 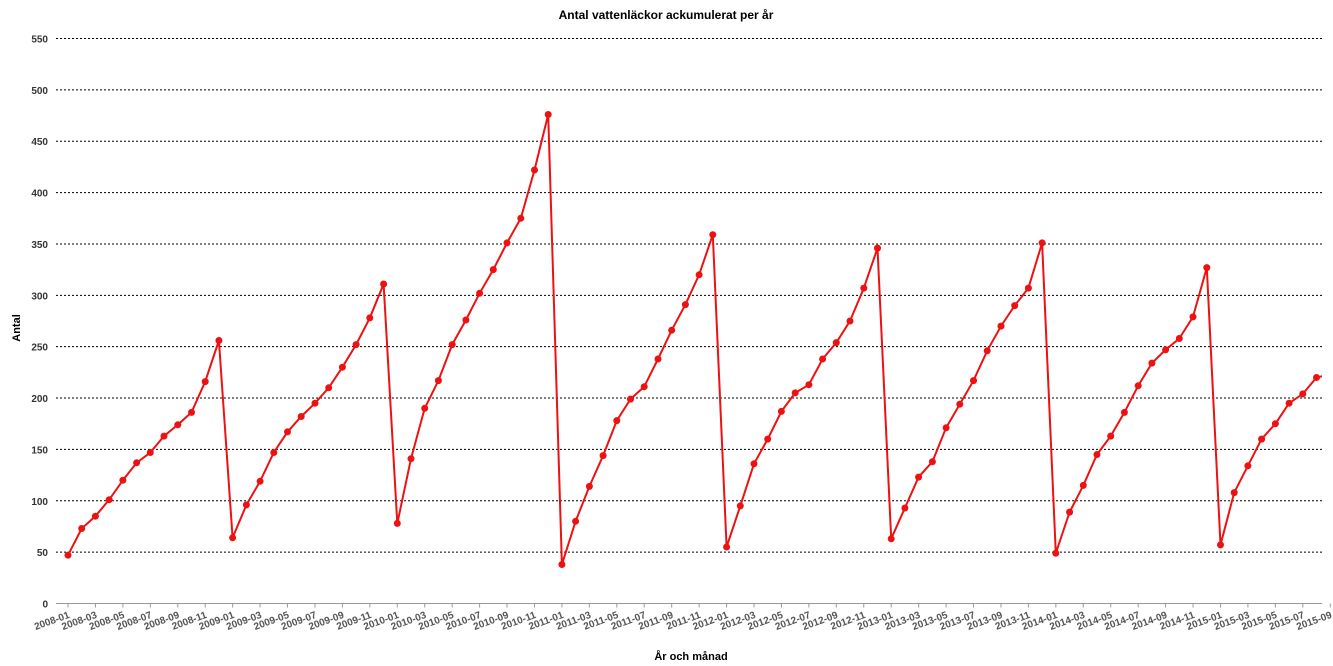 I want to click on y-tick-label: 450, so click(x=39, y=142).